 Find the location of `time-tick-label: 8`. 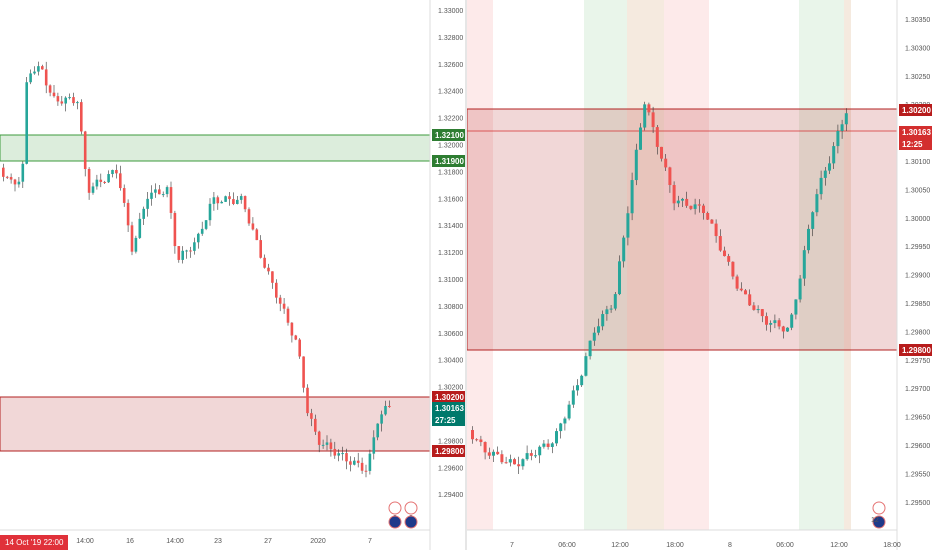

time-tick-label: 8 is located at coordinates (730, 545).